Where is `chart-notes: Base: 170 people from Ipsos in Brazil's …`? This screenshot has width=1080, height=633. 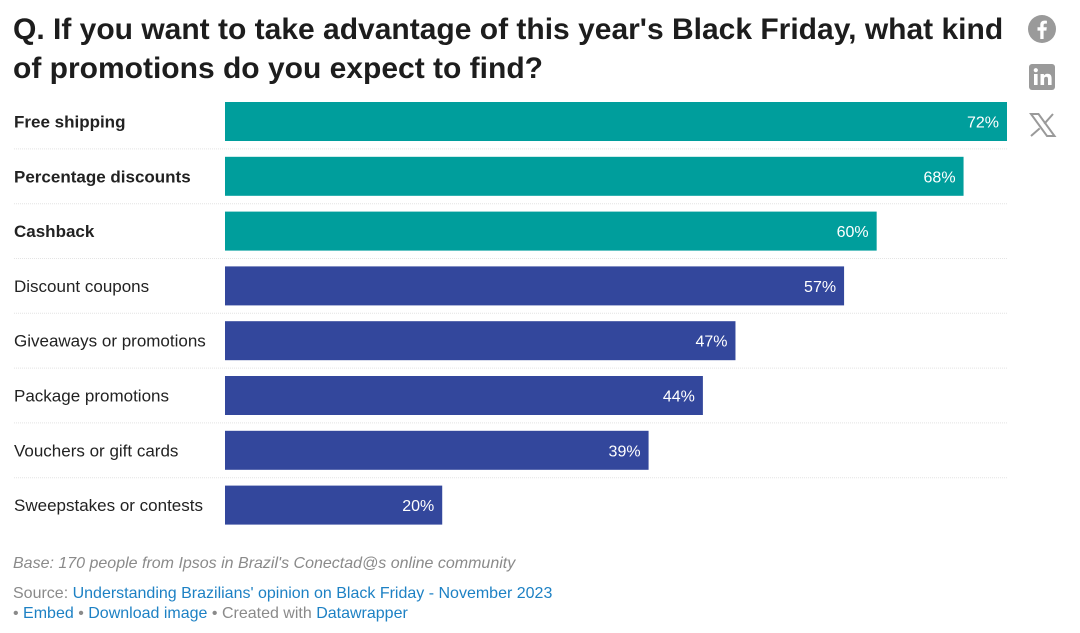 chart-notes: Base: 170 people from Ipsos in Brazil's … is located at coordinates (264, 563).